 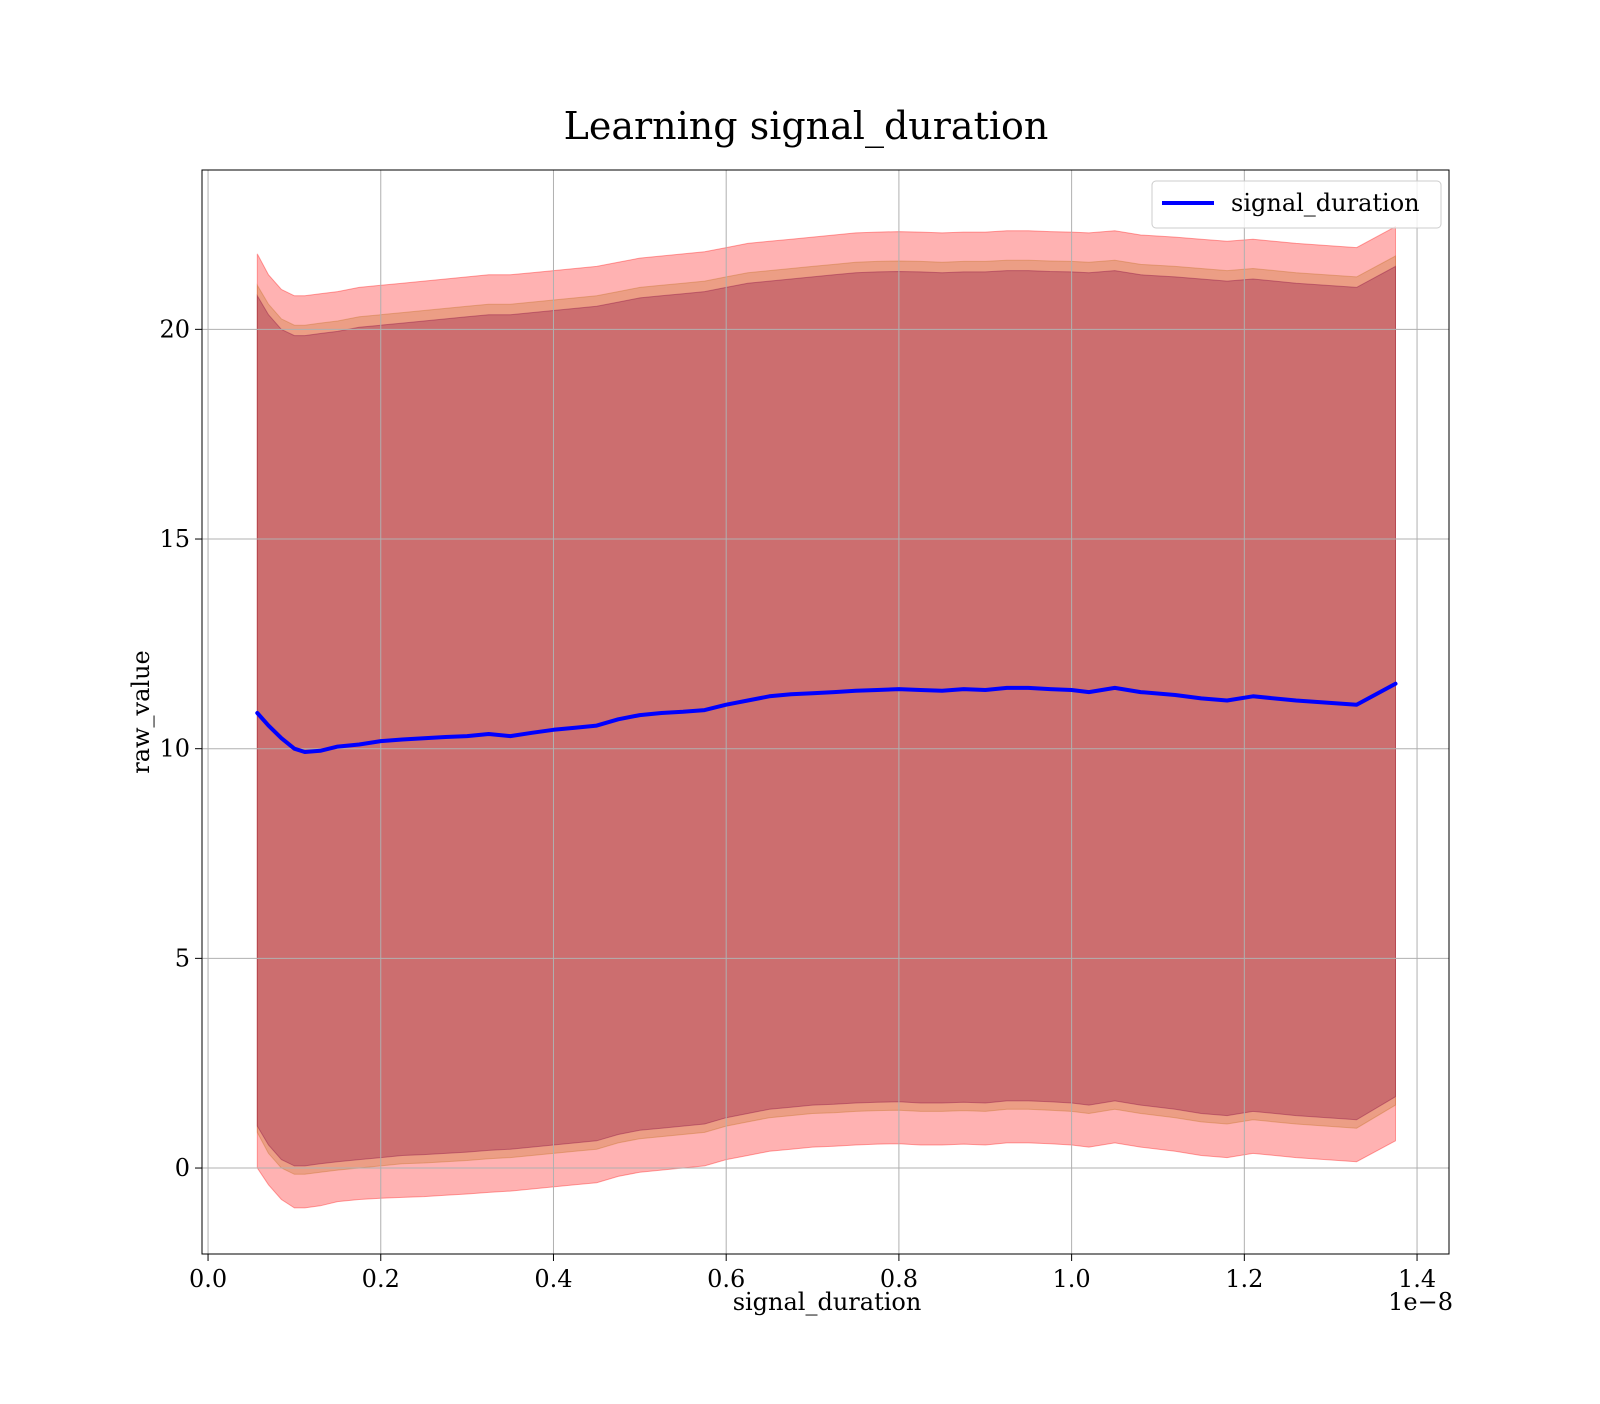 I want to click on y-tick-label: 20, so click(x=174, y=329).